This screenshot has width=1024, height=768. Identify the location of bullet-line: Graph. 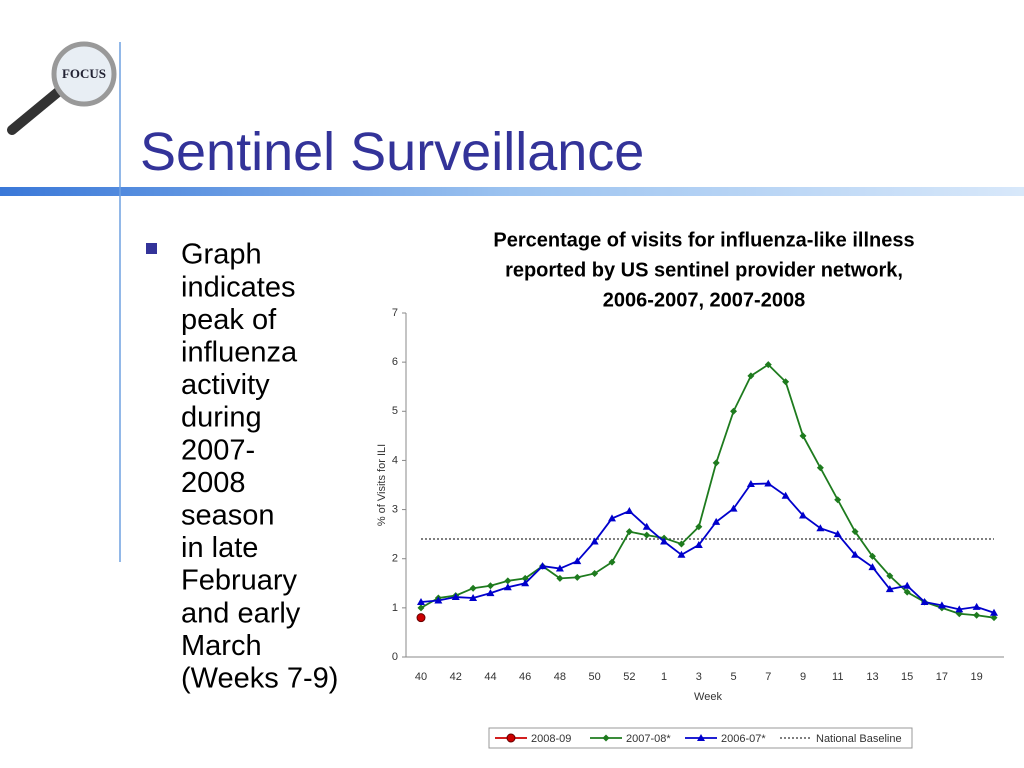
(221, 255).